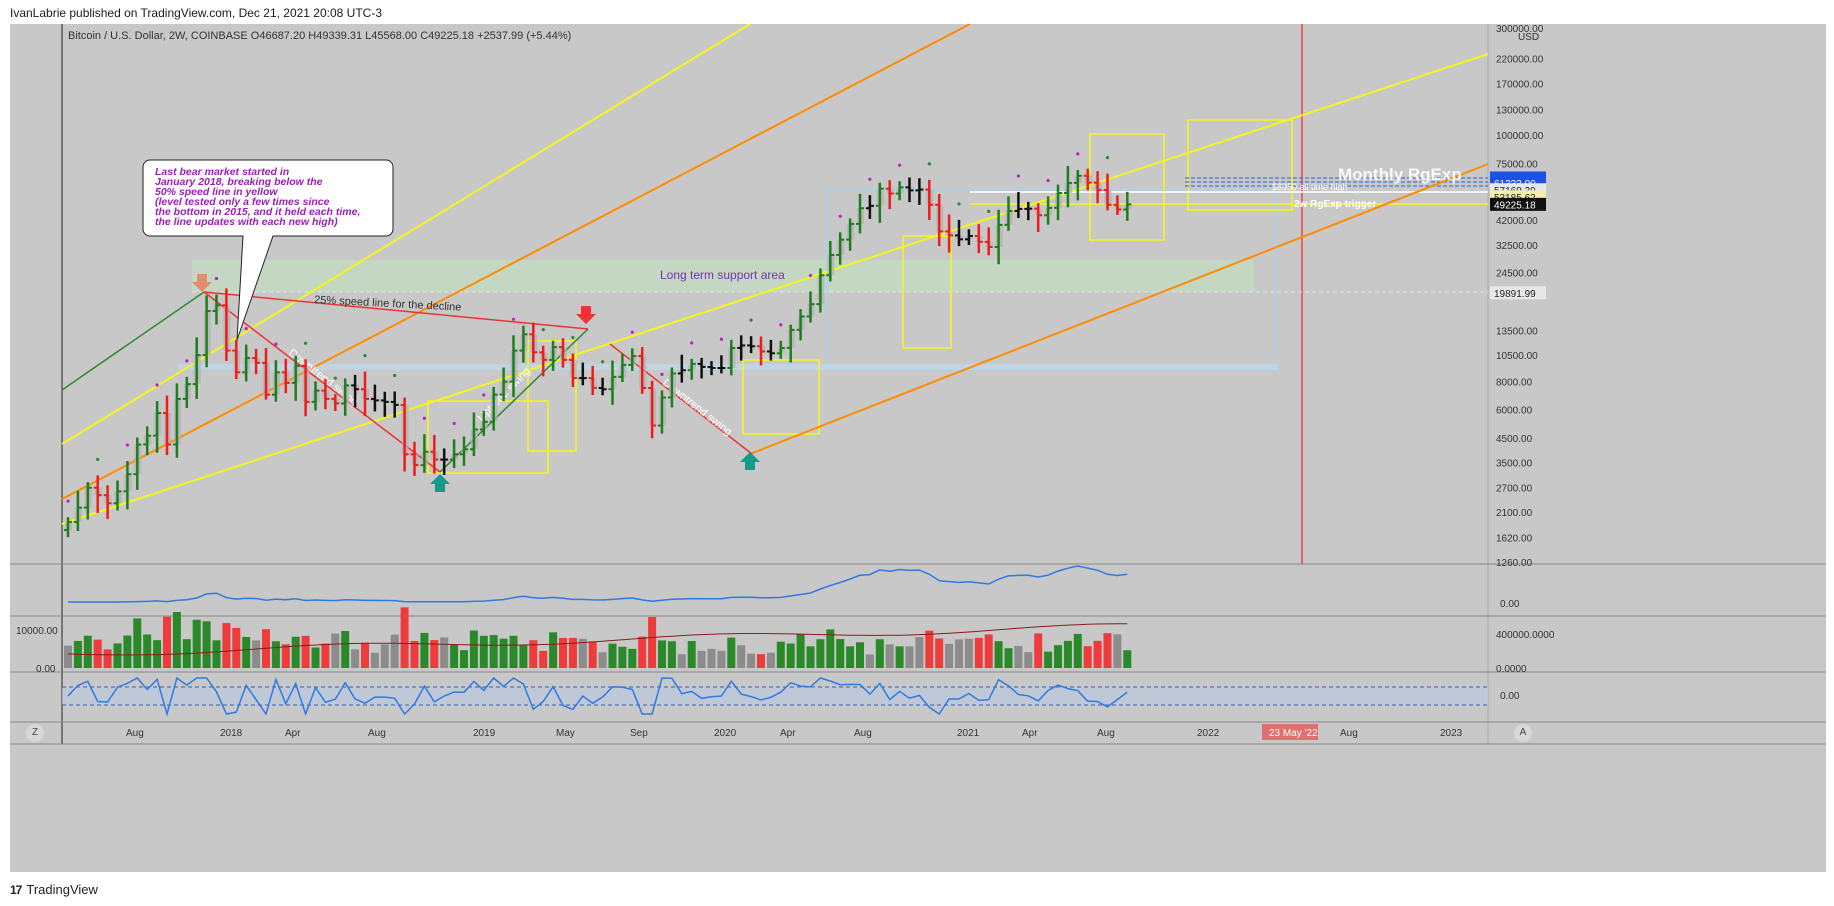 This screenshot has width=1834, height=906. Describe the element at coordinates (1518, 204) in the screenshot. I see `price-tag` at that location.